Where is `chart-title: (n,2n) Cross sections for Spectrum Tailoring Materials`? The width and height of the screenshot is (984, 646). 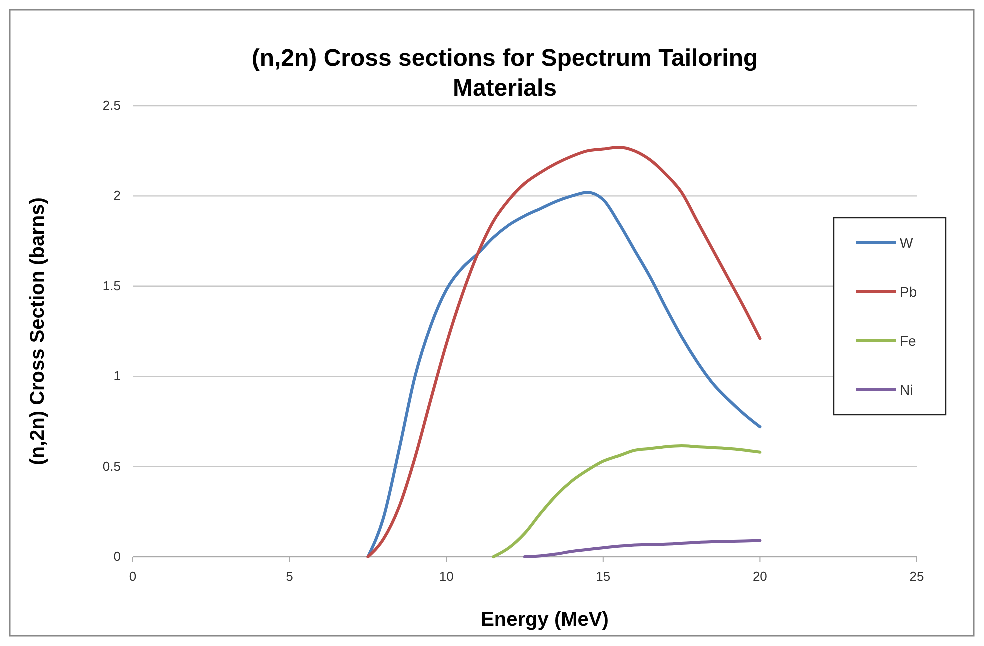 chart-title: (n,2n) Cross sections for Spectrum Tailoring Materials is located at coordinates (505, 73).